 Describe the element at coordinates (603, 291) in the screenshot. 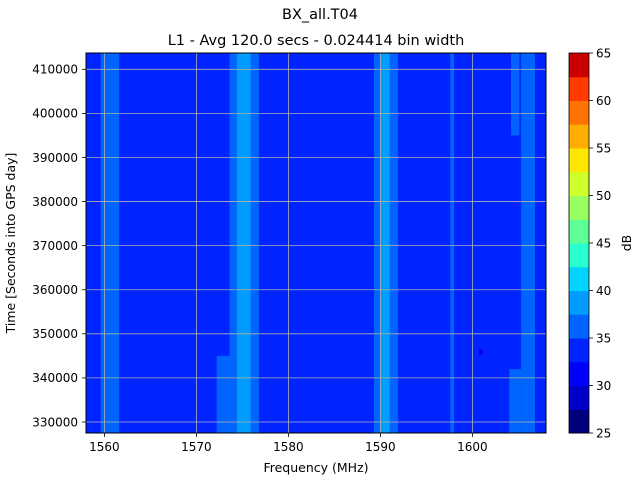

I see `colorbar-tick-label: 40` at that location.